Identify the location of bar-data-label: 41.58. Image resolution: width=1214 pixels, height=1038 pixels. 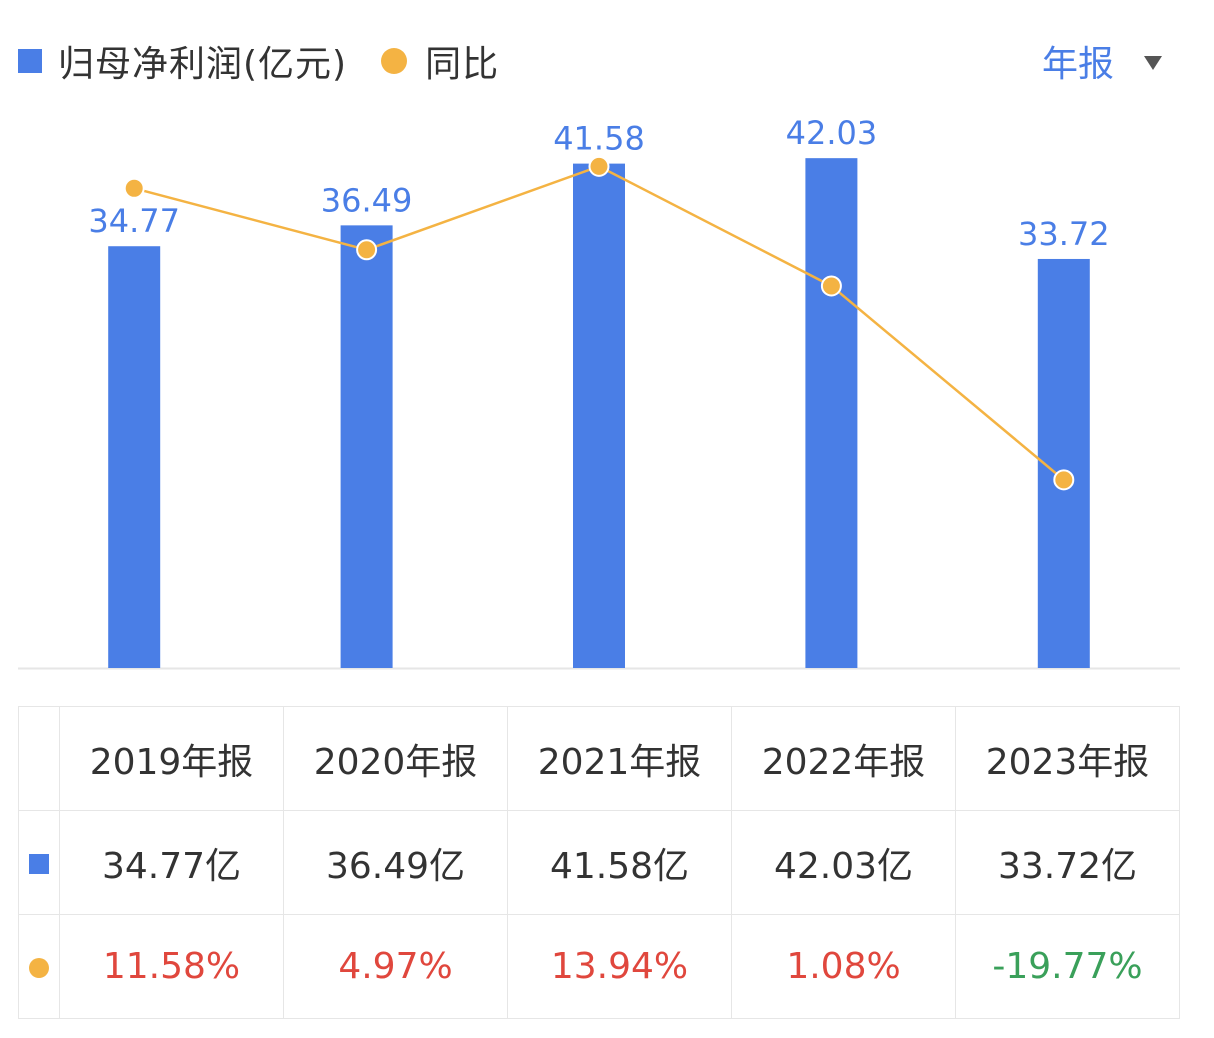
(599, 139).